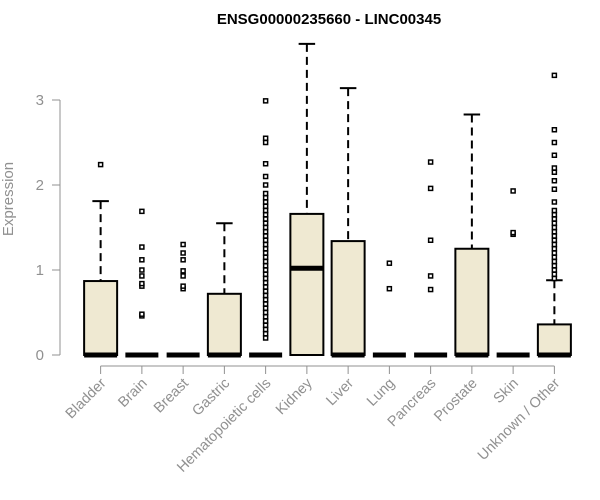  Describe the element at coordinates (40, 185) in the screenshot. I see `y-tick-label: 2` at that location.